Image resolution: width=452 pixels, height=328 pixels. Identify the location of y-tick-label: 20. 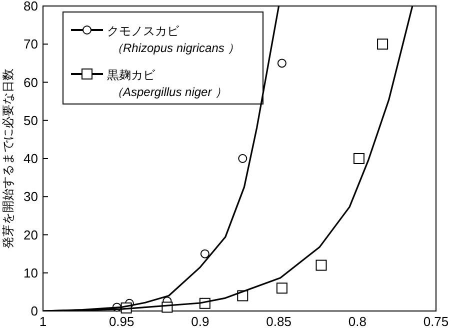
(31, 234).